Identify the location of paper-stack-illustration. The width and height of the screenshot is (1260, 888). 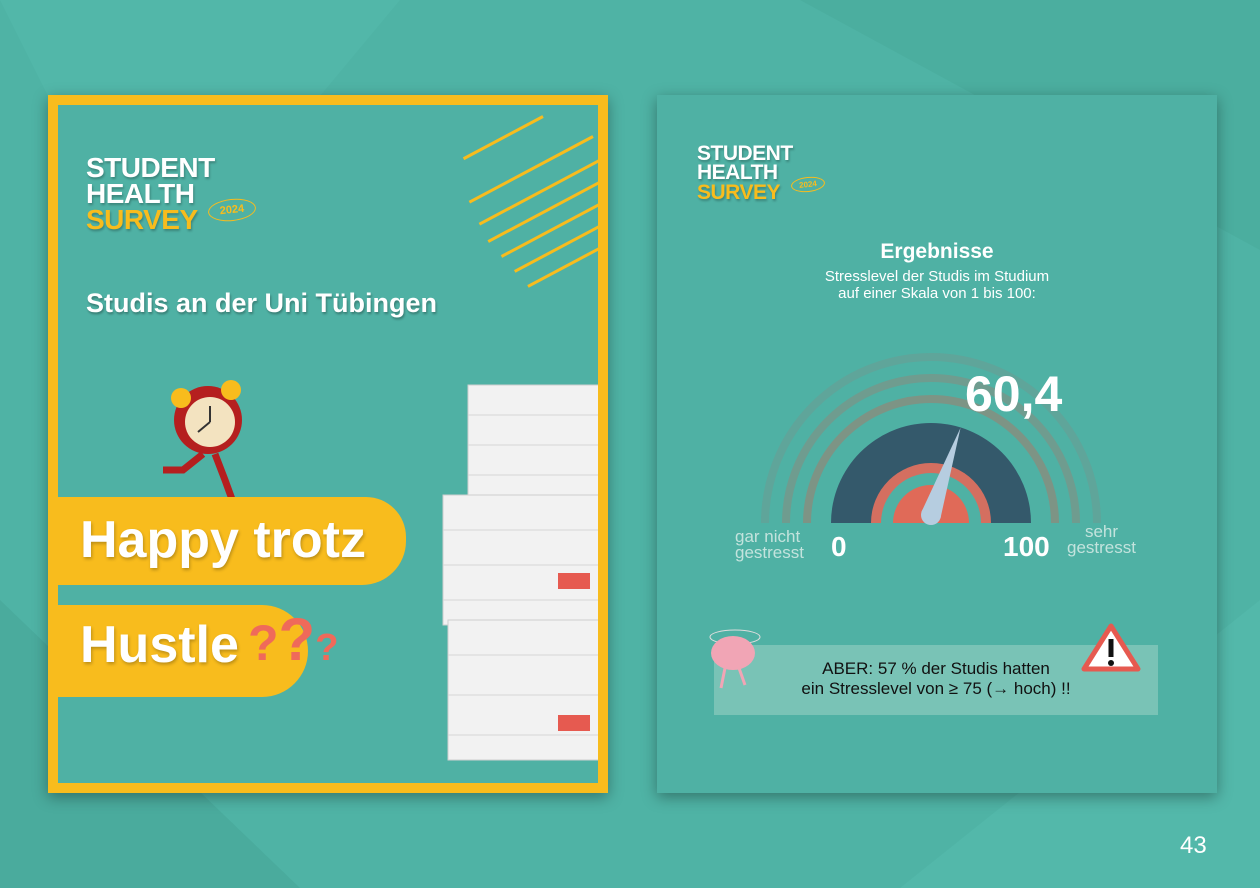
(520, 572).